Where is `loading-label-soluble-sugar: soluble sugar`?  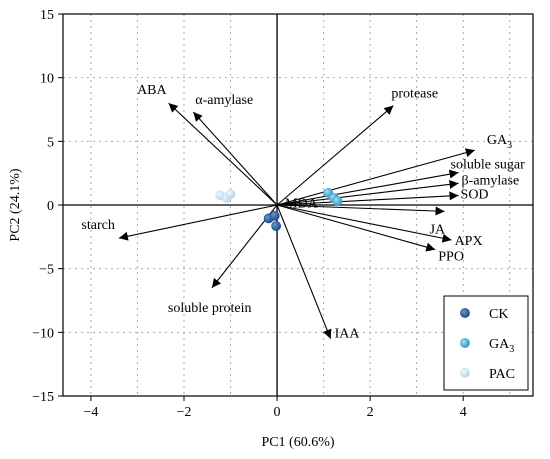
loading-label-soluble-sugar: soluble sugar is located at coordinates (488, 165).